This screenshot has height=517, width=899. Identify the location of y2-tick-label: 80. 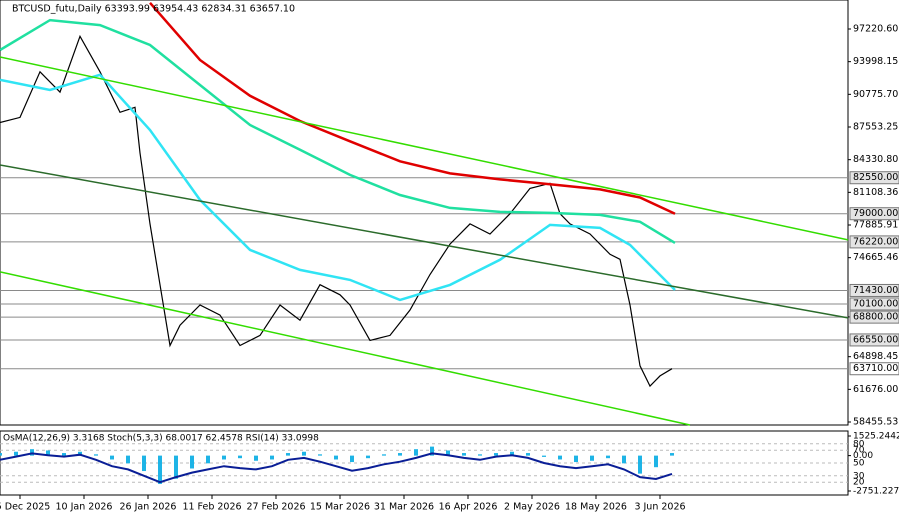
(859, 444).